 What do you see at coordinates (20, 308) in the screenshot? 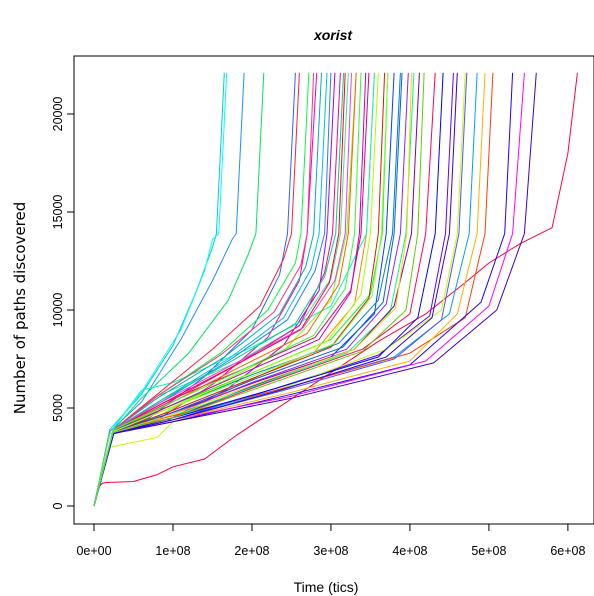
I see `y-axis-label: Number of paths discovered` at bounding box center [20, 308].